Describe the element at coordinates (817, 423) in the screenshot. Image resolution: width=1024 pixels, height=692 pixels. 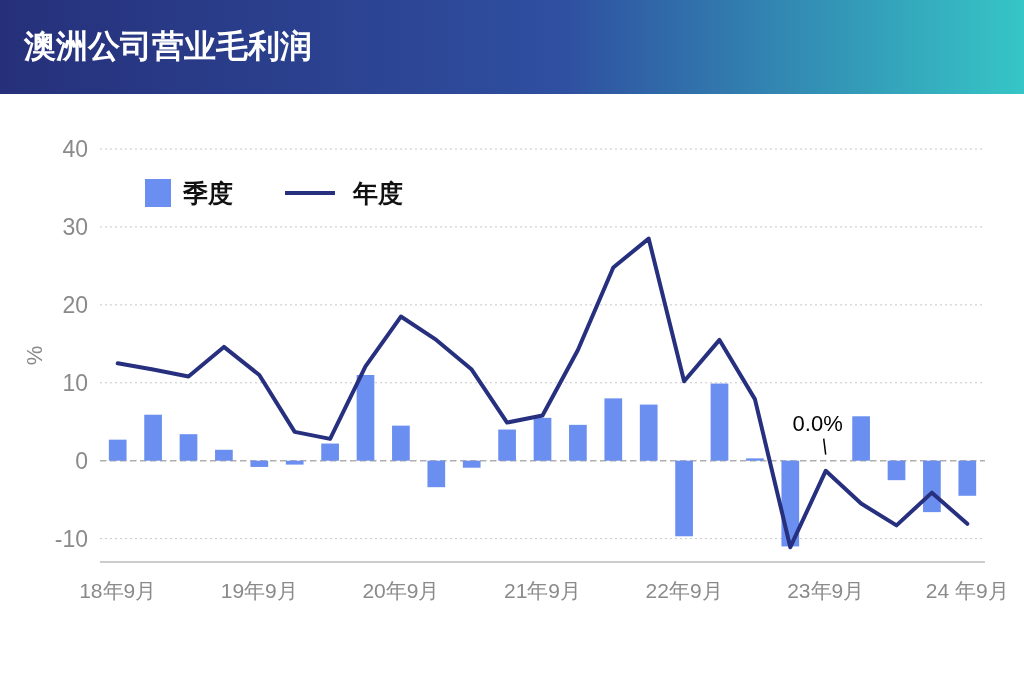
I see `annotation: 0.0%` at that location.